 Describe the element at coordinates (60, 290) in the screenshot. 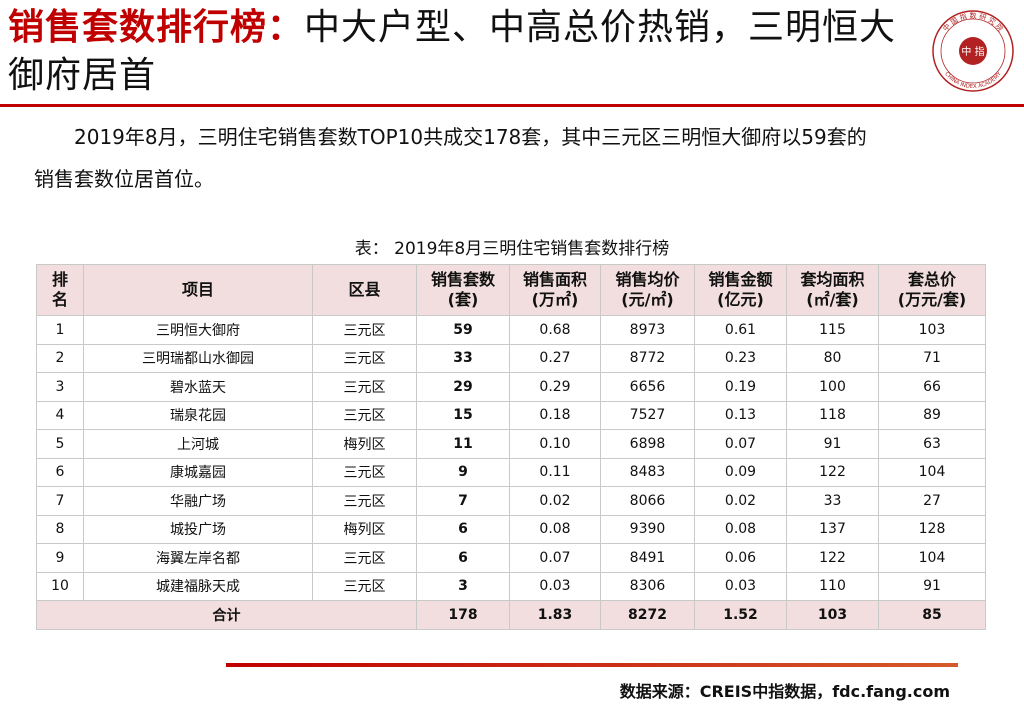

I see `header-rank: 排名` at that location.